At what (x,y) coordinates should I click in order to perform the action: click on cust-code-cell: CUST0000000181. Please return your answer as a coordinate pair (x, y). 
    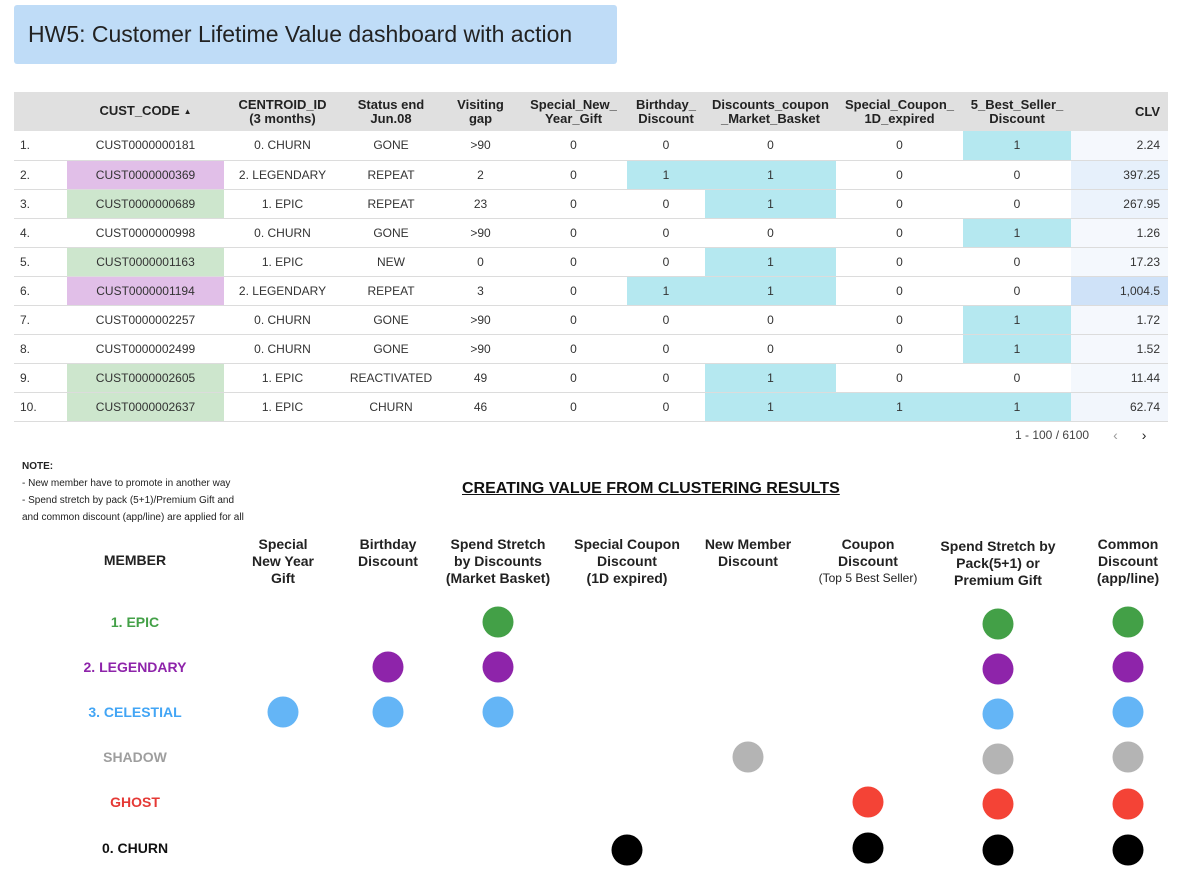
    Looking at the image, I should click on (145, 145).